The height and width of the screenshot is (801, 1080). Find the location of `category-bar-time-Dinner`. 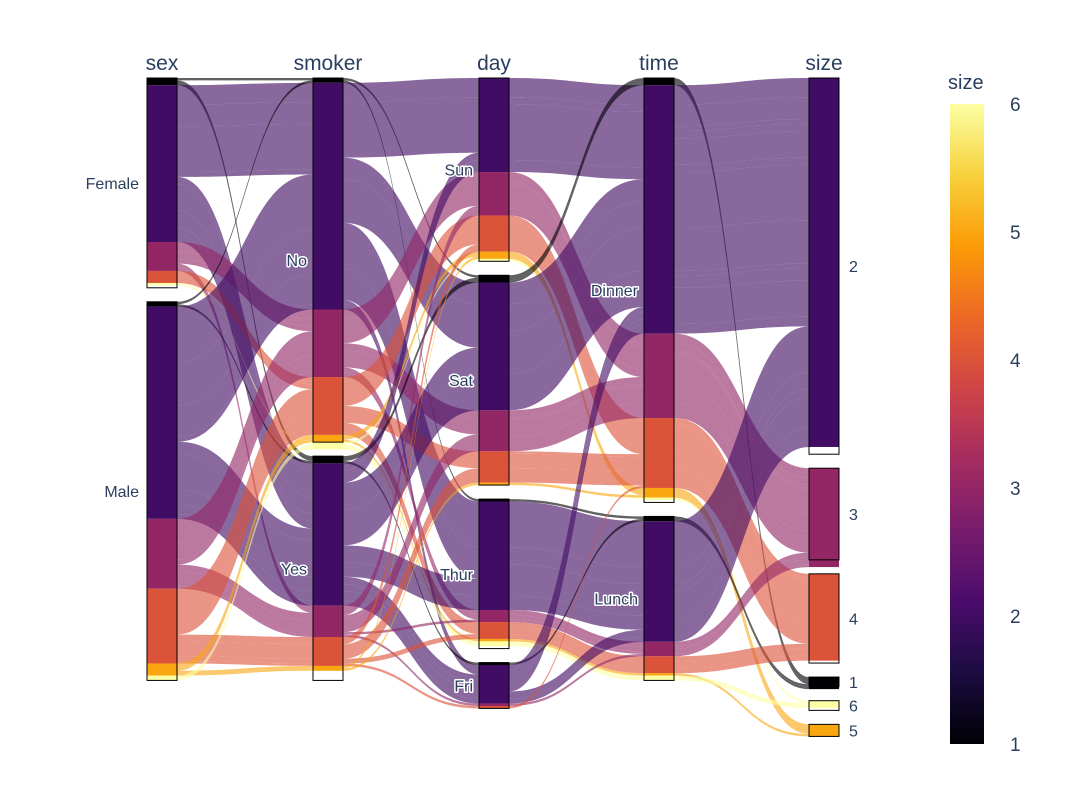

category-bar-time-Dinner is located at coordinates (659, 290).